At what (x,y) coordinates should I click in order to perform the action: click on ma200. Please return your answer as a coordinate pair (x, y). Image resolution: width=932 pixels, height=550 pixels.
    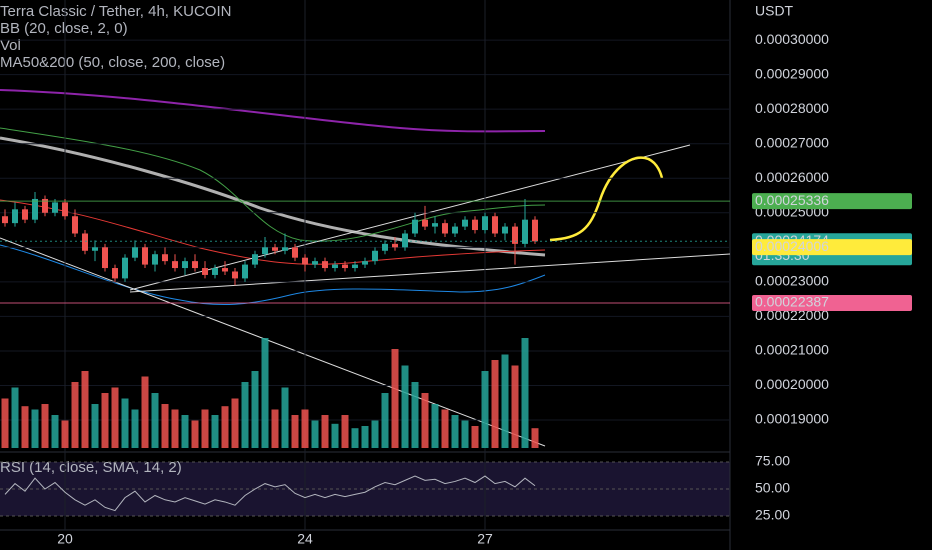
    Looking at the image, I should click on (273, 111).